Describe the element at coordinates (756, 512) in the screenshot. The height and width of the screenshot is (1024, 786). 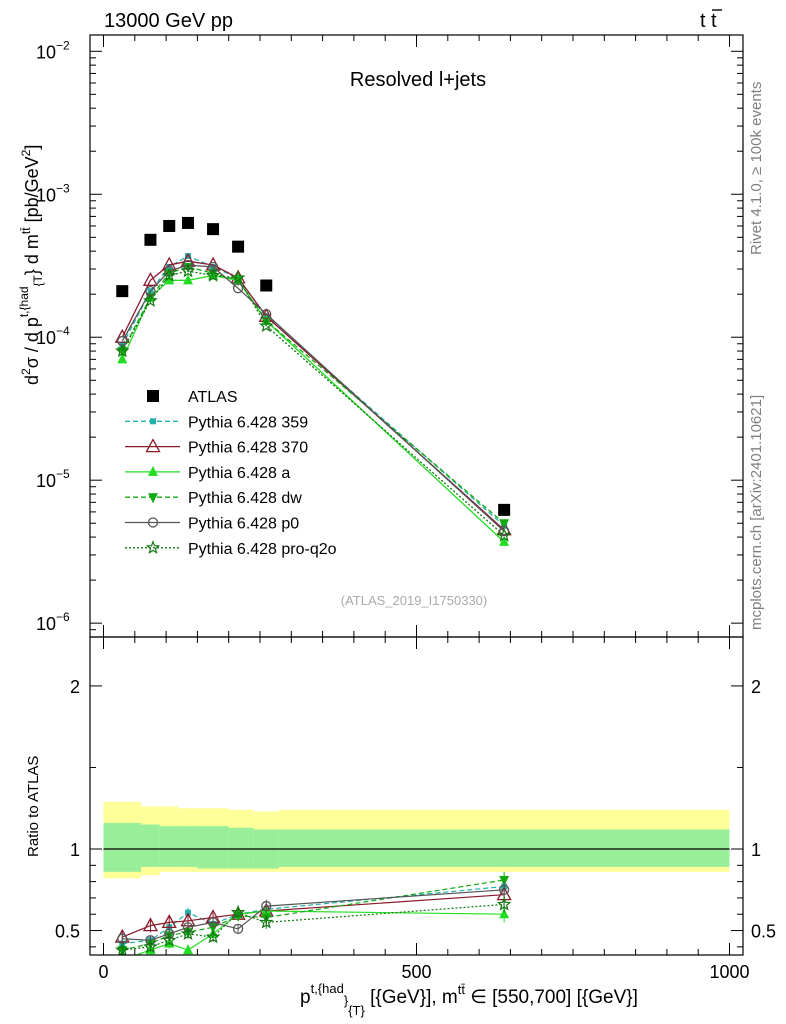
I see `mcplots-label: mcplots.cern.ch [arXiv:2401.10621]` at that location.